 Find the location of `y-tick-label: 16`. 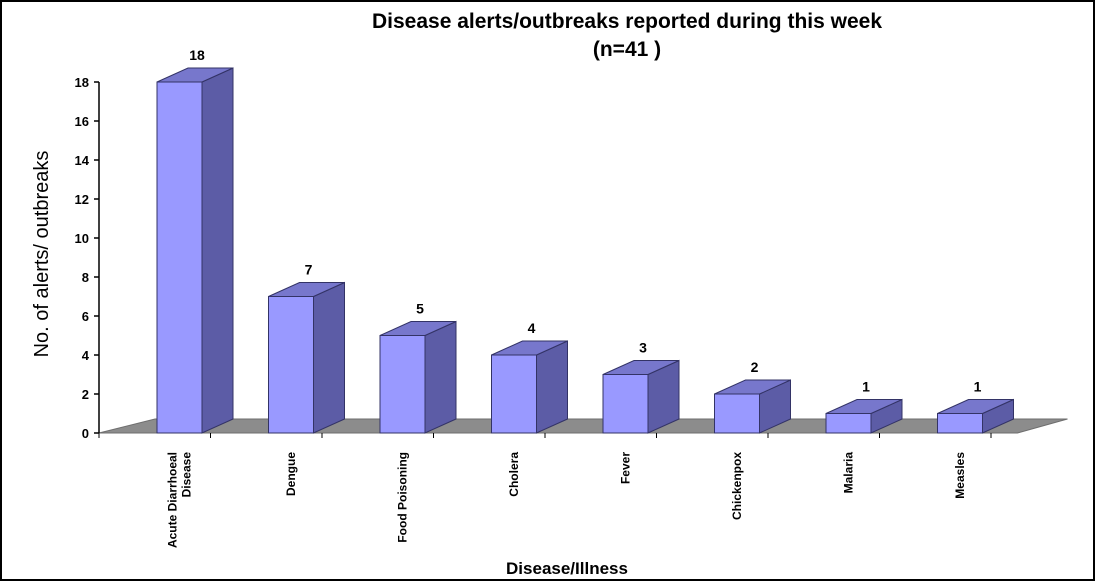

y-tick-label: 16 is located at coordinates (82, 121).